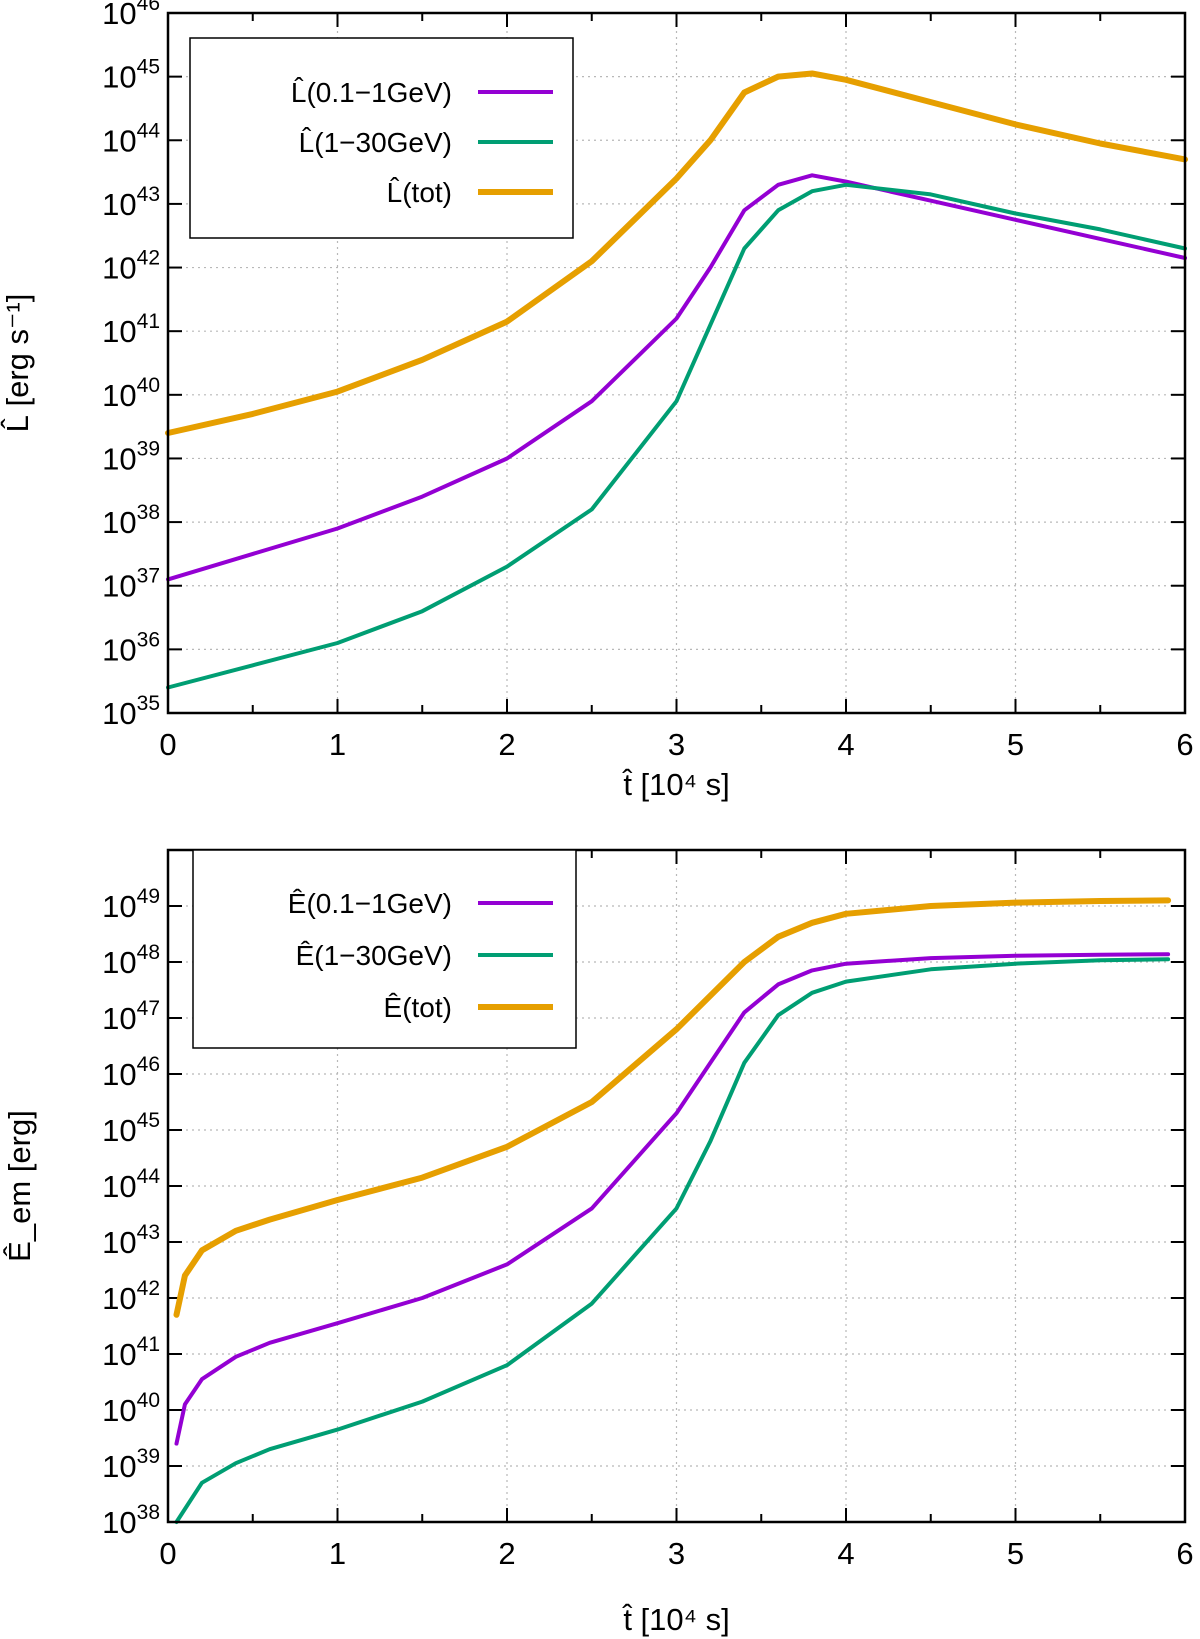 The height and width of the screenshot is (1639, 1200). Describe the element at coordinates (419, 192) in the screenshot. I see `legend-entry-label: L̂(tot)` at that location.